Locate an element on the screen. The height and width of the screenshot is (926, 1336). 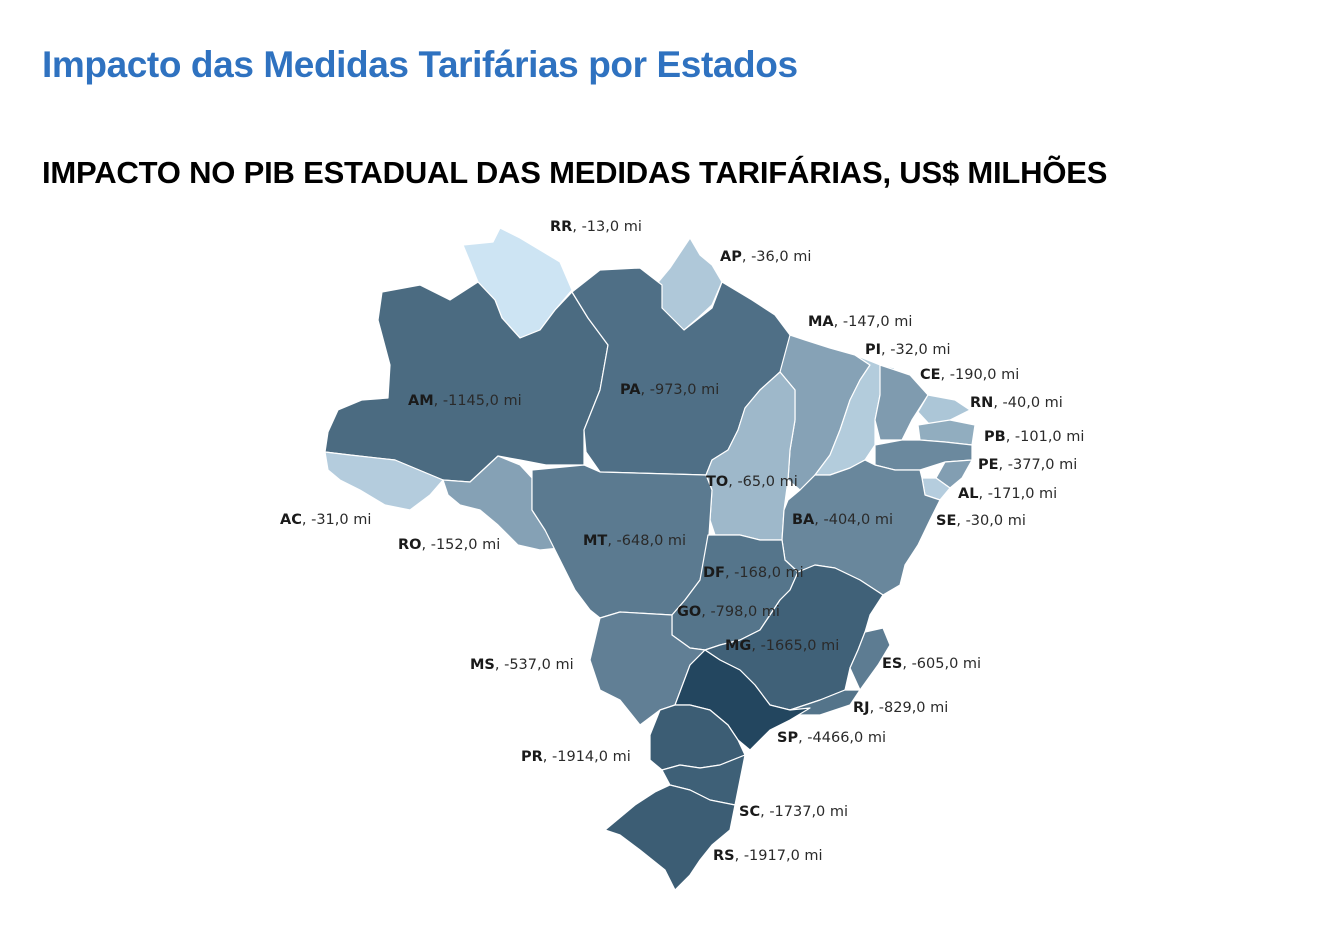
state-am is located at coordinates (466, 382).